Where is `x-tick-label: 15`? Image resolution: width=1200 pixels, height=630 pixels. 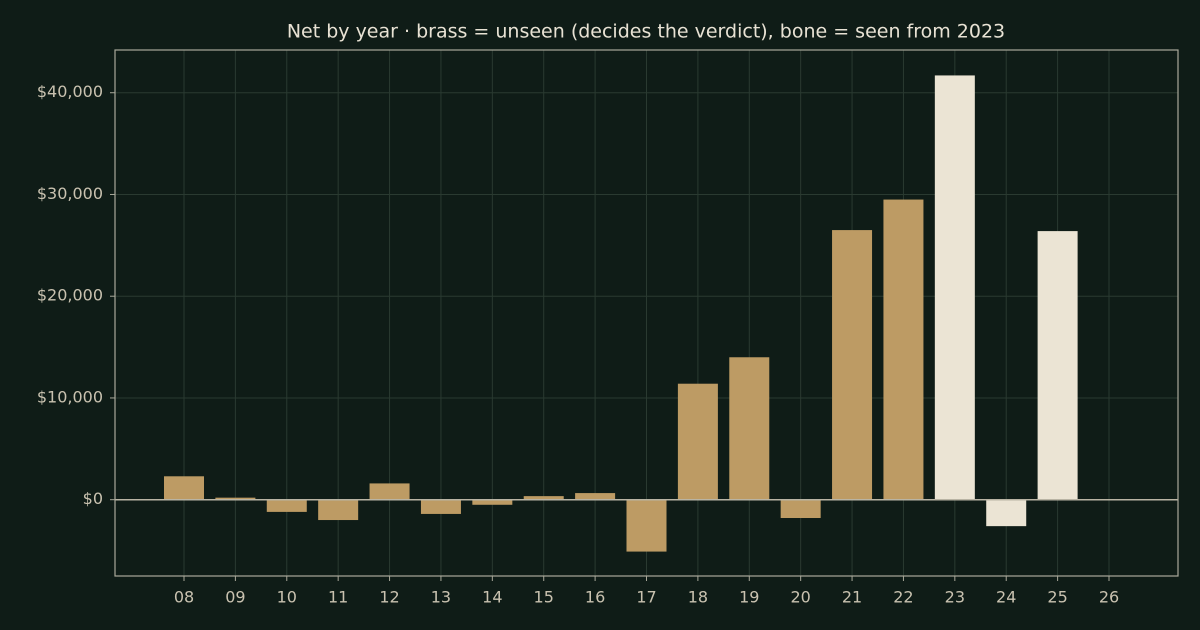
x-tick-label: 15 is located at coordinates (544, 597).